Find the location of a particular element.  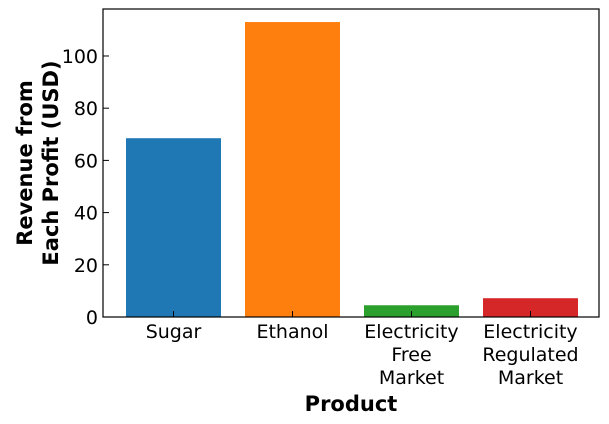

y-tick-label-4: 80 is located at coordinates (86, 109).